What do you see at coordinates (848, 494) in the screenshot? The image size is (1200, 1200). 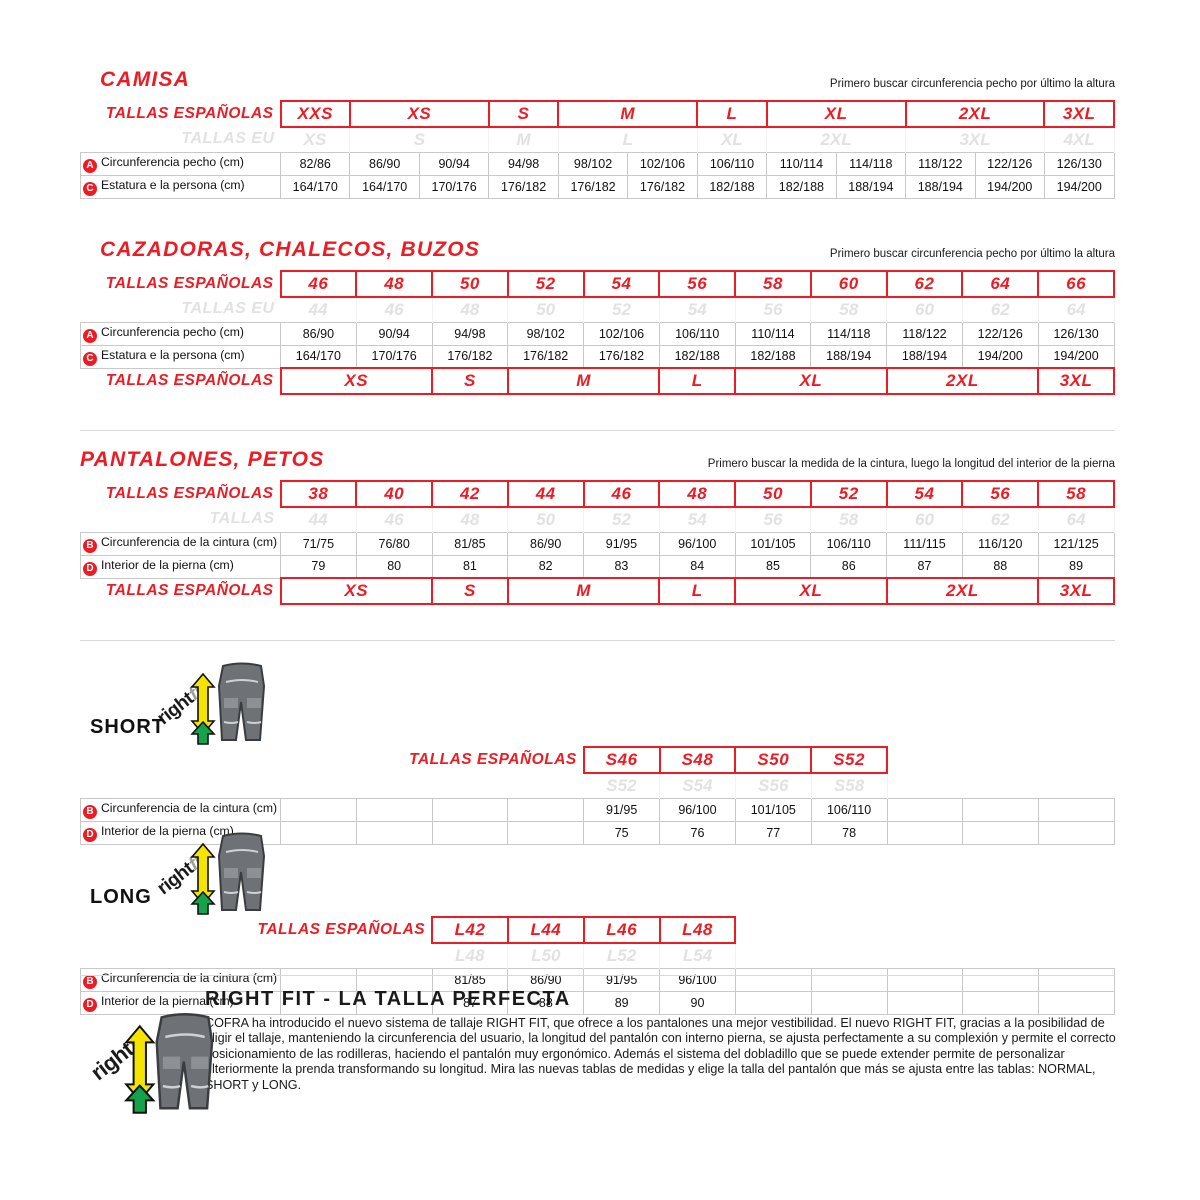 I see `size-header-cell: 52` at bounding box center [848, 494].